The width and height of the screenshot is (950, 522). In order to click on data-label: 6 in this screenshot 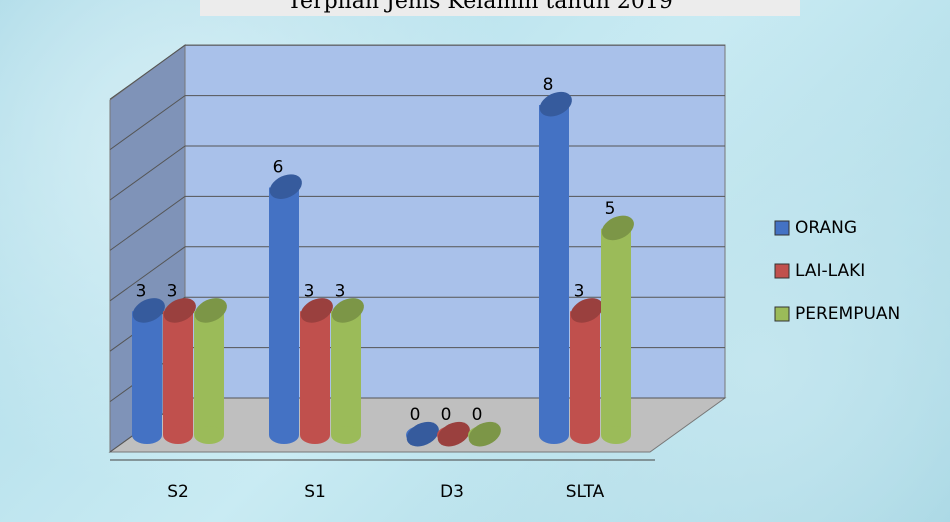, I will do `click(278, 168)`.